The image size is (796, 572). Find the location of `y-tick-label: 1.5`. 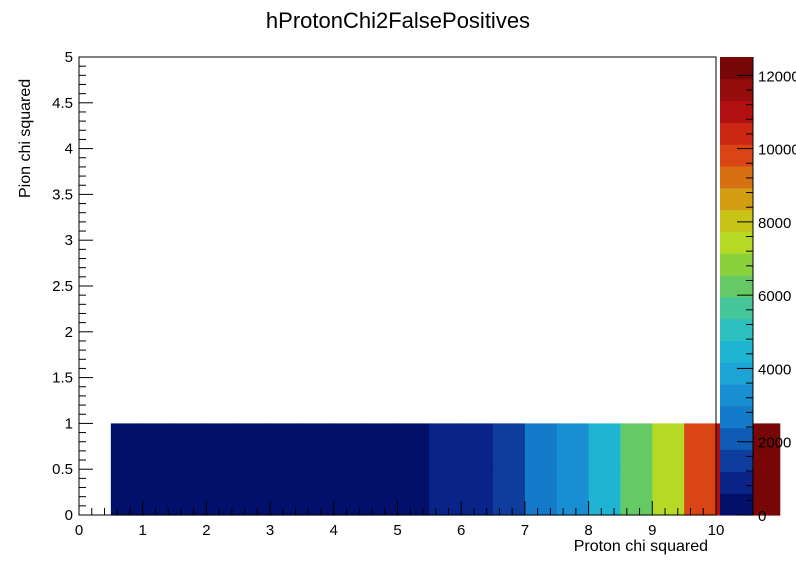

y-tick-label: 1.5 is located at coordinates (62, 378).